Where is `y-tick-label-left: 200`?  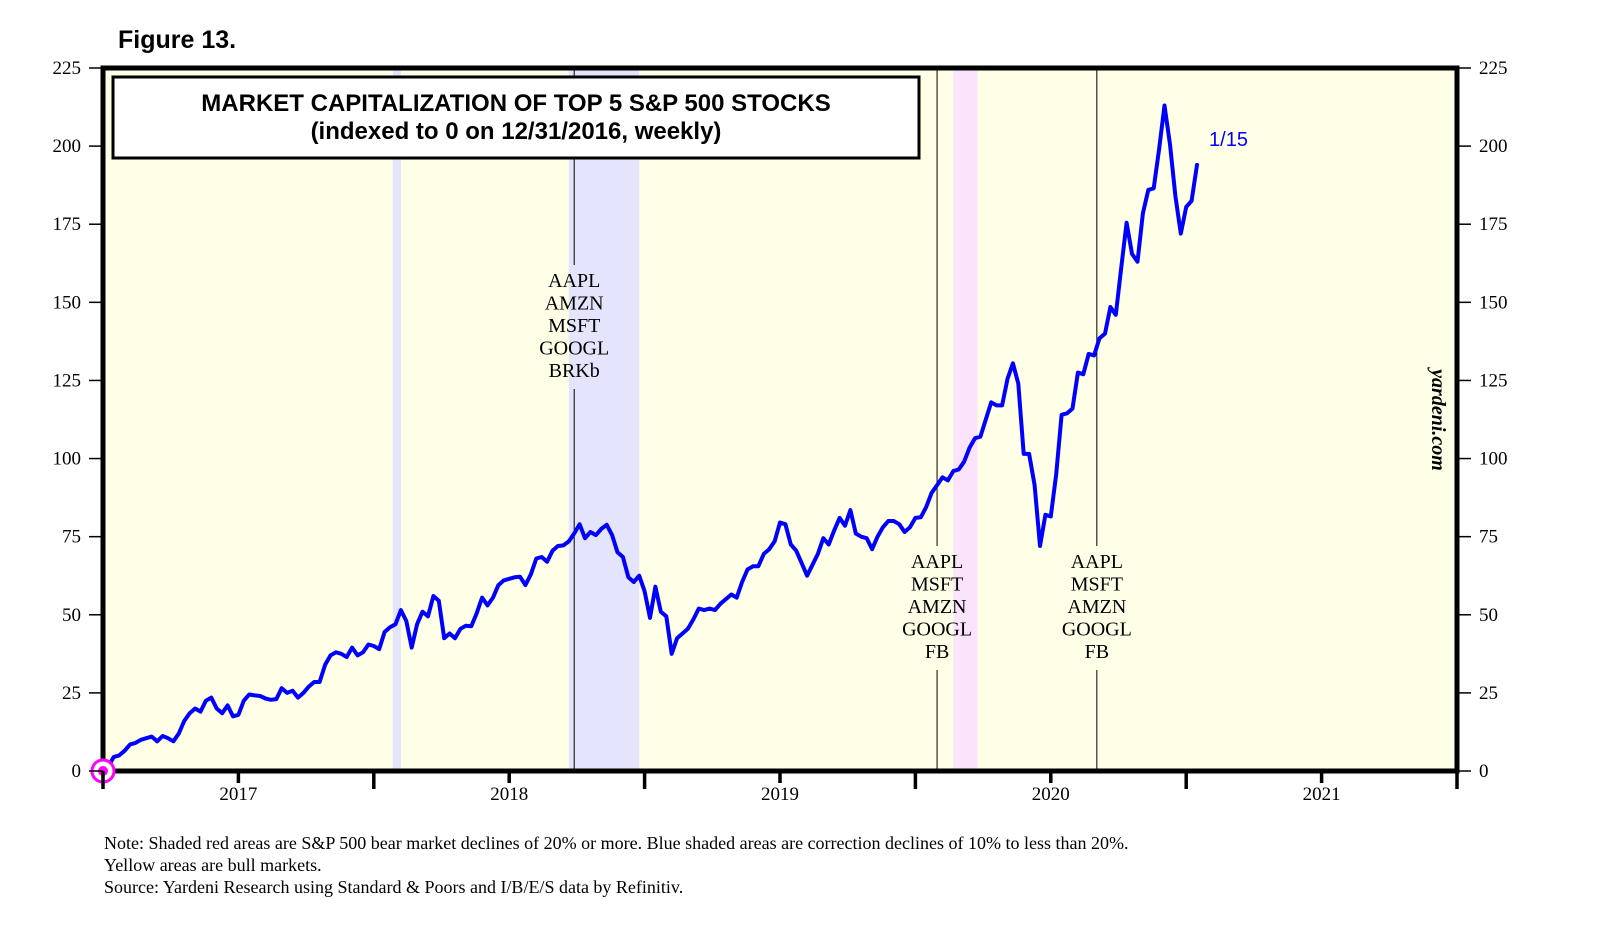
y-tick-label-left: 200 is located at coordinates (67, 146).